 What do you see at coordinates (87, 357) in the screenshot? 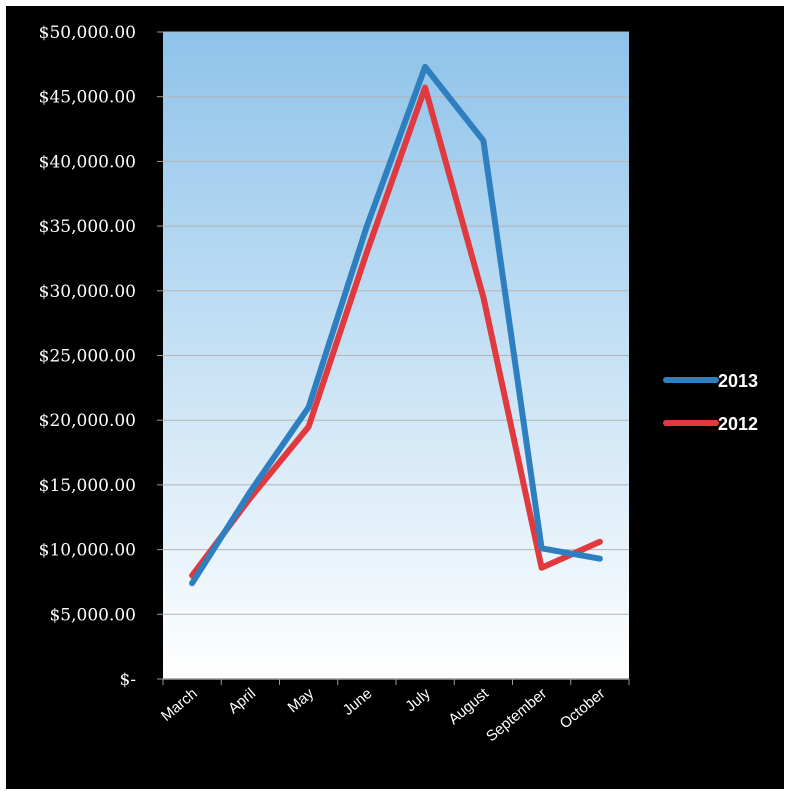
I see `y-tick-label: $25,000.00` at bounding box center [87, 357].